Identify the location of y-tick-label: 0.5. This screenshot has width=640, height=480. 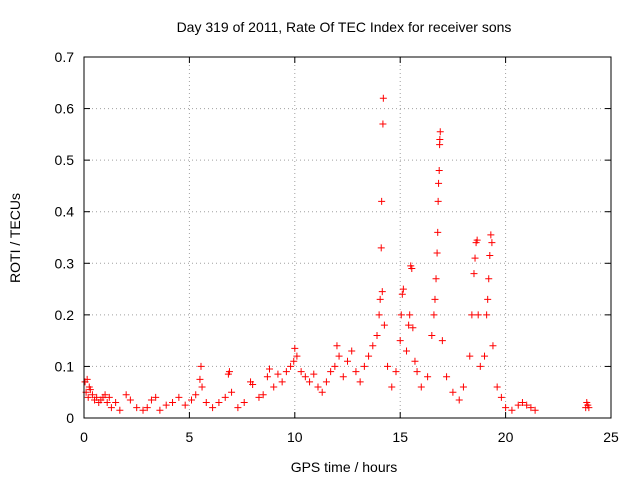
(65, 160).